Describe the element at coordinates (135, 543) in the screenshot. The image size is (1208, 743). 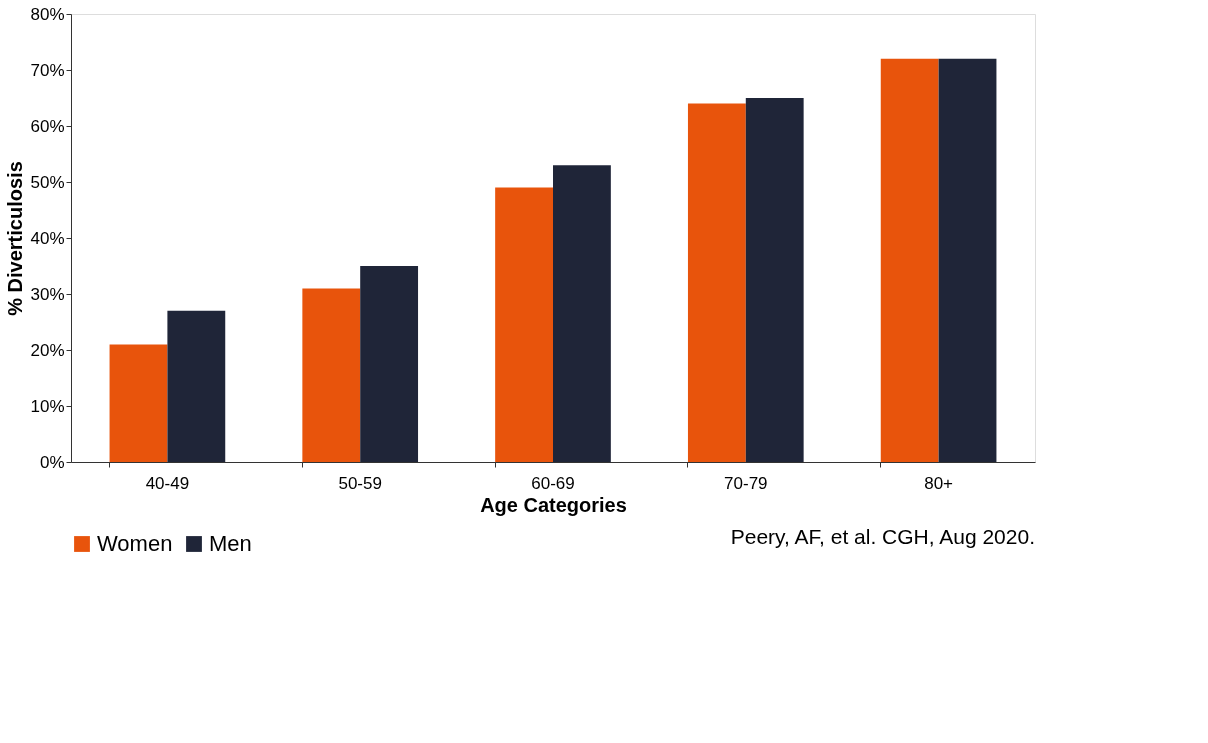
I see `legend-label: Women` at that location.